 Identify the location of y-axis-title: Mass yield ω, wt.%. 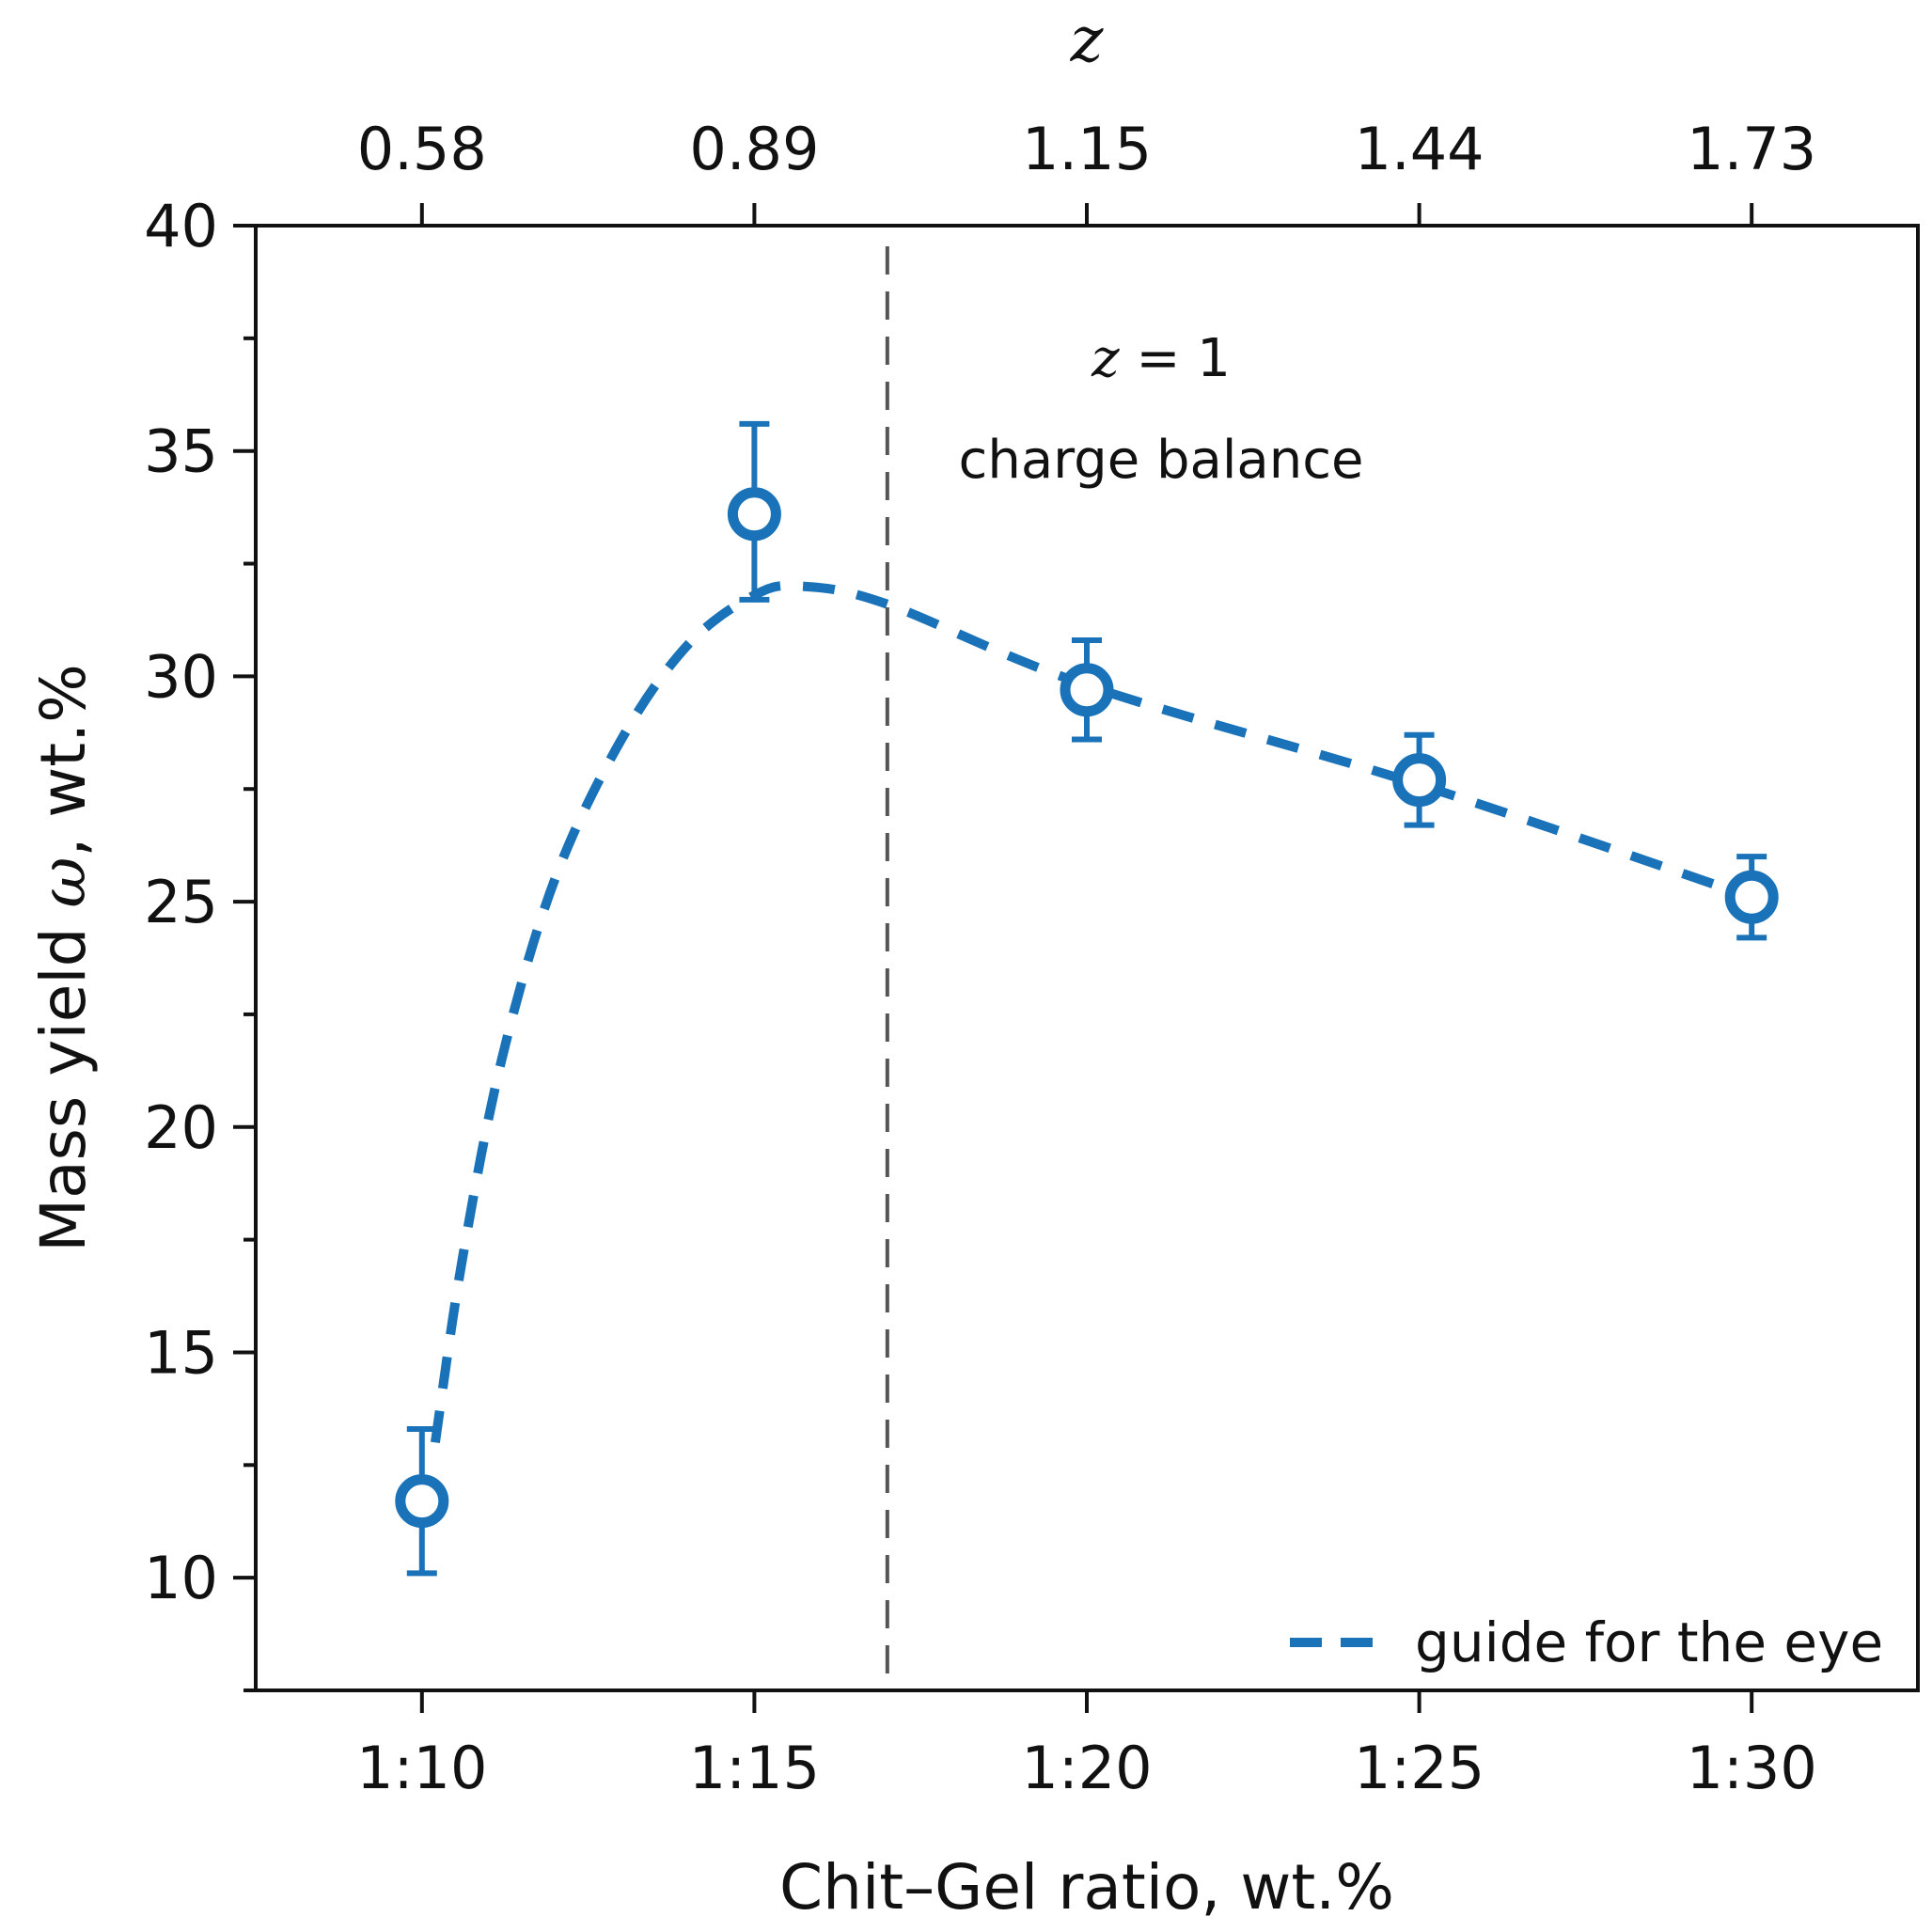
(64, 958).